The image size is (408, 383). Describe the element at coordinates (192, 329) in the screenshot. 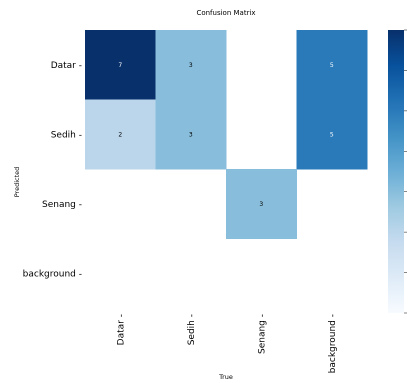

I see `column-tick-label: Sedih -` at that location.